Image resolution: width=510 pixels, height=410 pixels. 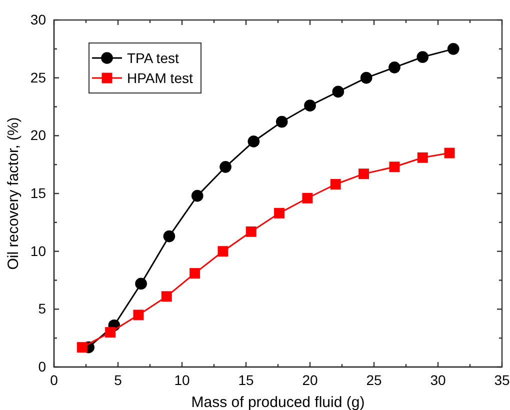 What do you see at coordinates (38, 192) in the screenshot?
I see `y-tick-label: 15` at bounding box center [38, 192].